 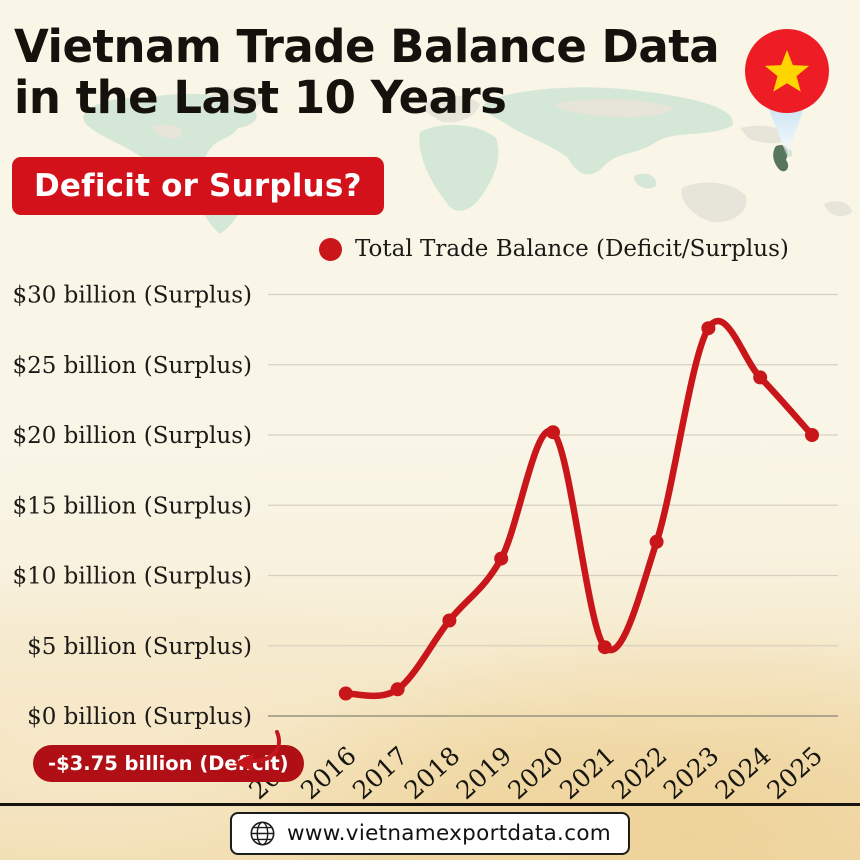 I want to click on callout-arrow-icon, so click(x=255, y=750).